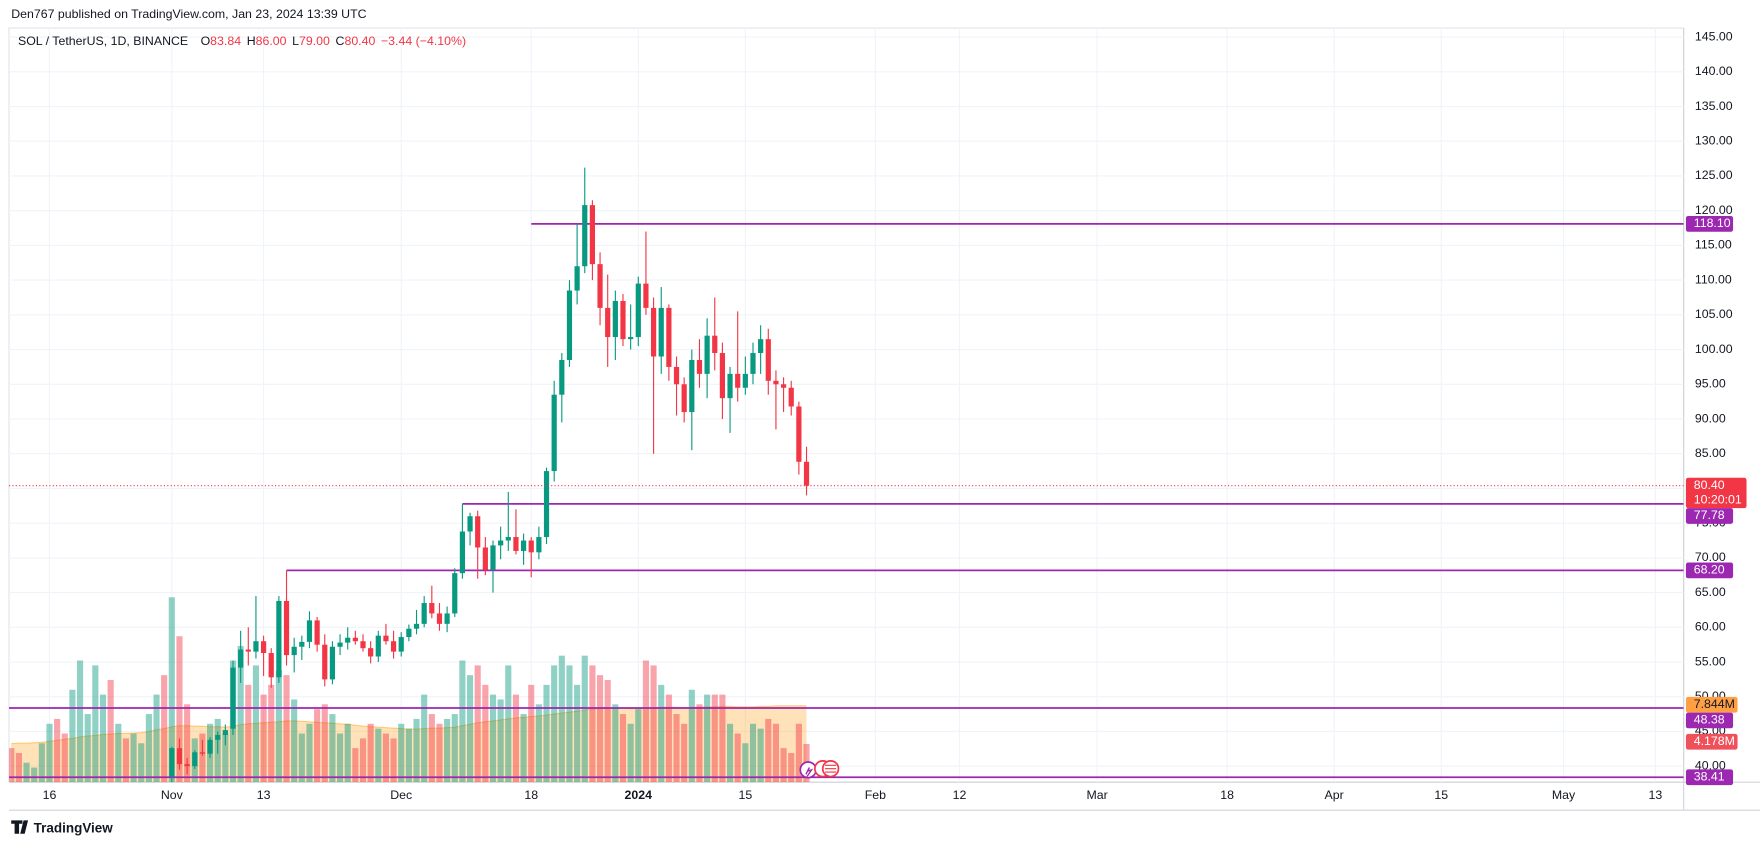 This screenshot has width=1760, height=845. I want to click on x-tick-label: Nov, so click(172, 795).